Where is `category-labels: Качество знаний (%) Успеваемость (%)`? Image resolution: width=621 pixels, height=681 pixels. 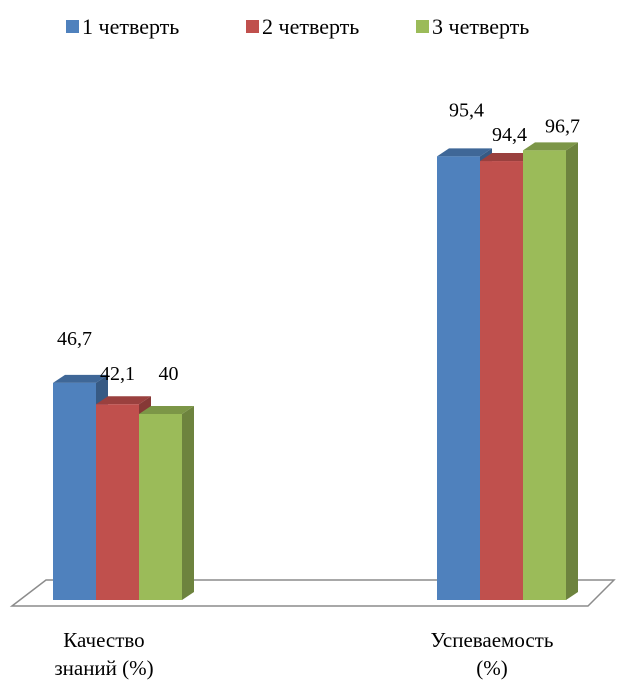 category-labels: Качество знаний (%) Успеваемость (%) is located at coordinates (303, 654).